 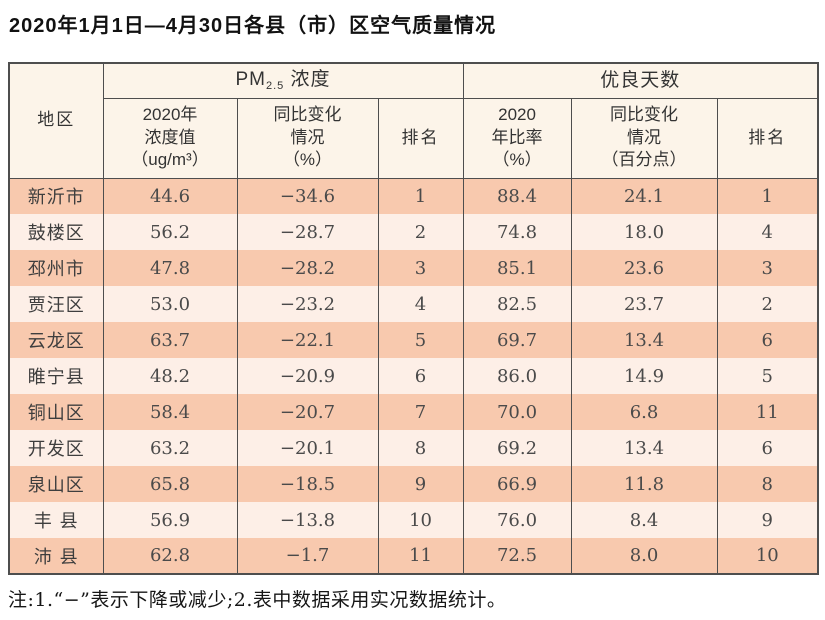 I want to click on table-row: 泉山区 65.8 −18.5 9 66.9 11.8 8, so click(x=413, y=484).